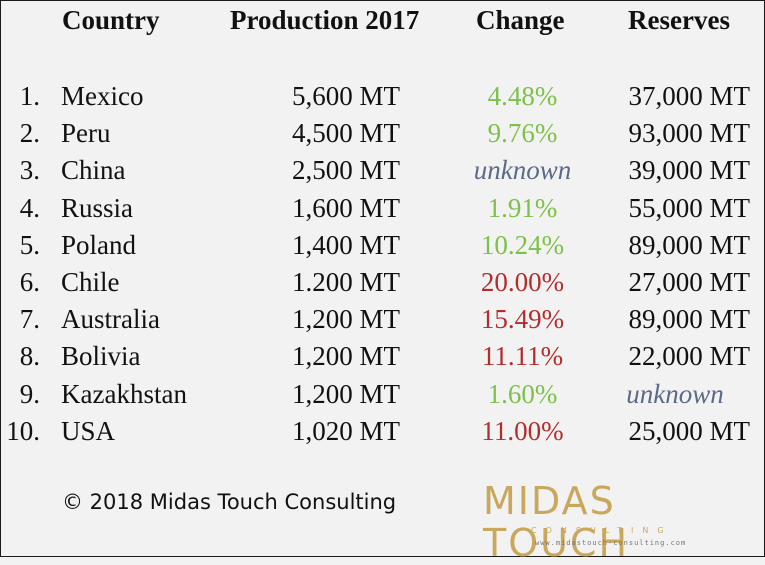  Describe the element at coordinates (29, 170) in the screenshot. I see `rank-cell: 3.` at that location.